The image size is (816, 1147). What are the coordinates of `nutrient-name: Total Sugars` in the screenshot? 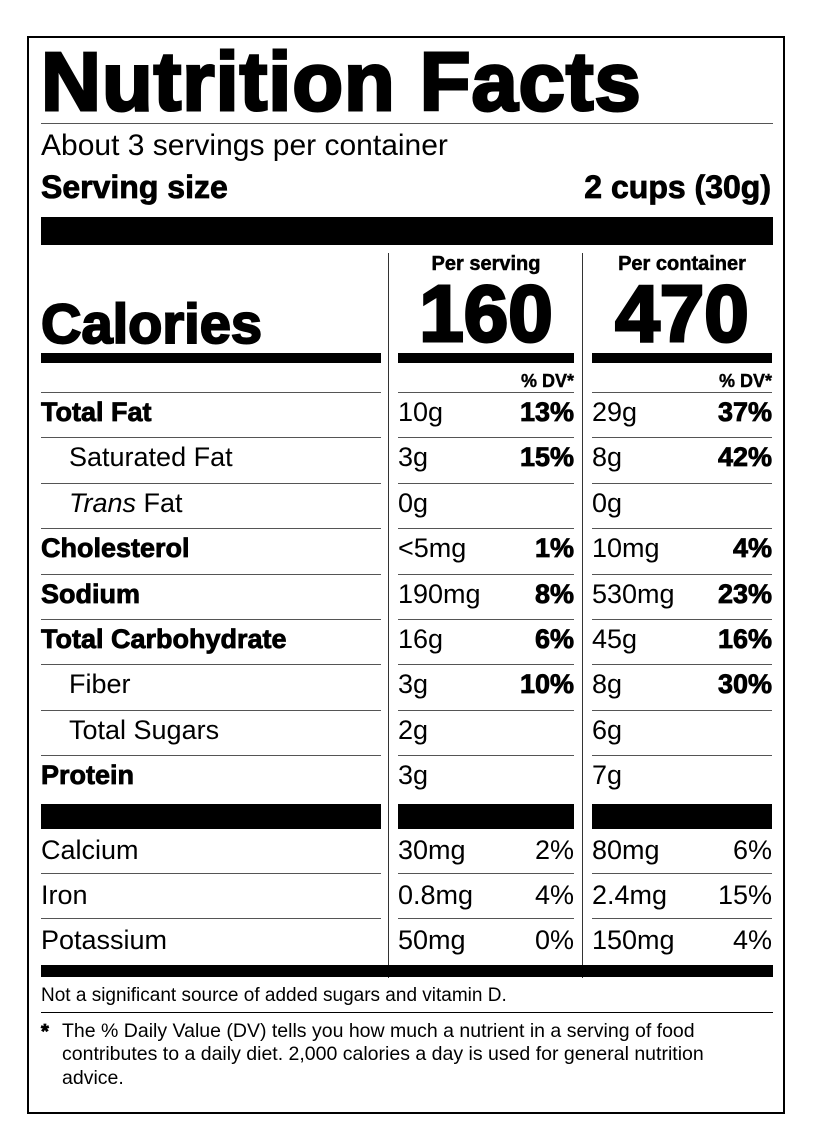 It's located at (144, 729).